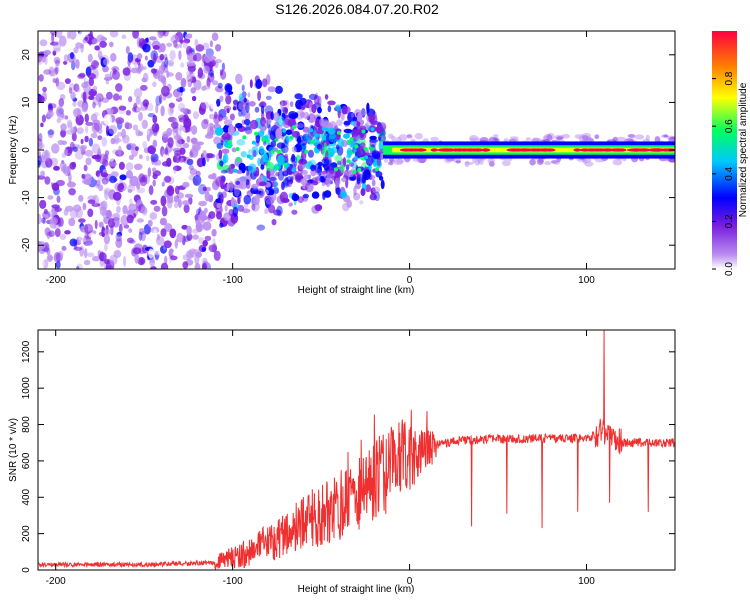  I want to click on colorbar-gradient, so click(724, 150).